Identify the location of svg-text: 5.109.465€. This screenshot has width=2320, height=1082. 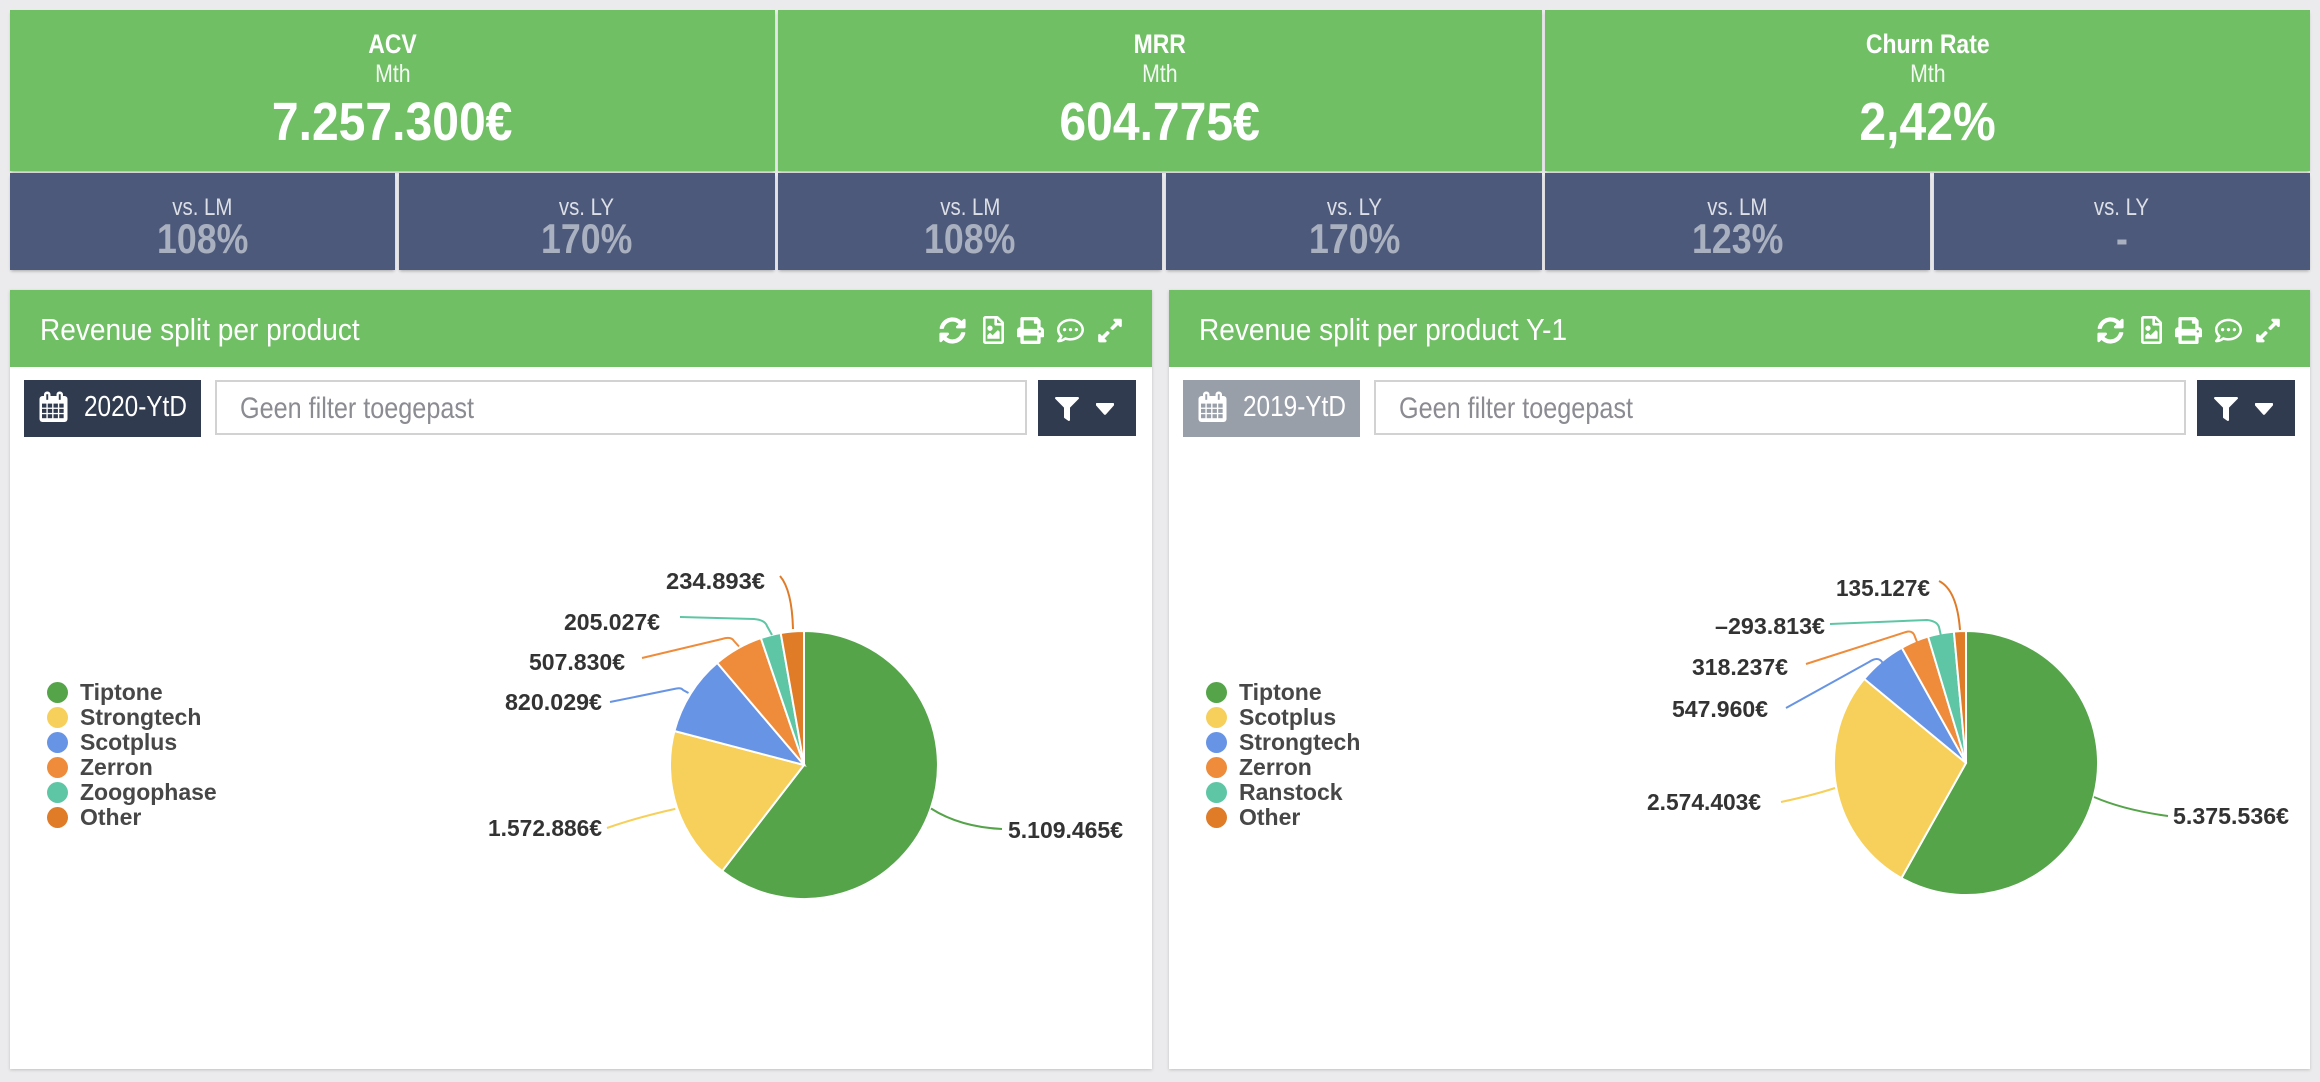
(1065, 830).